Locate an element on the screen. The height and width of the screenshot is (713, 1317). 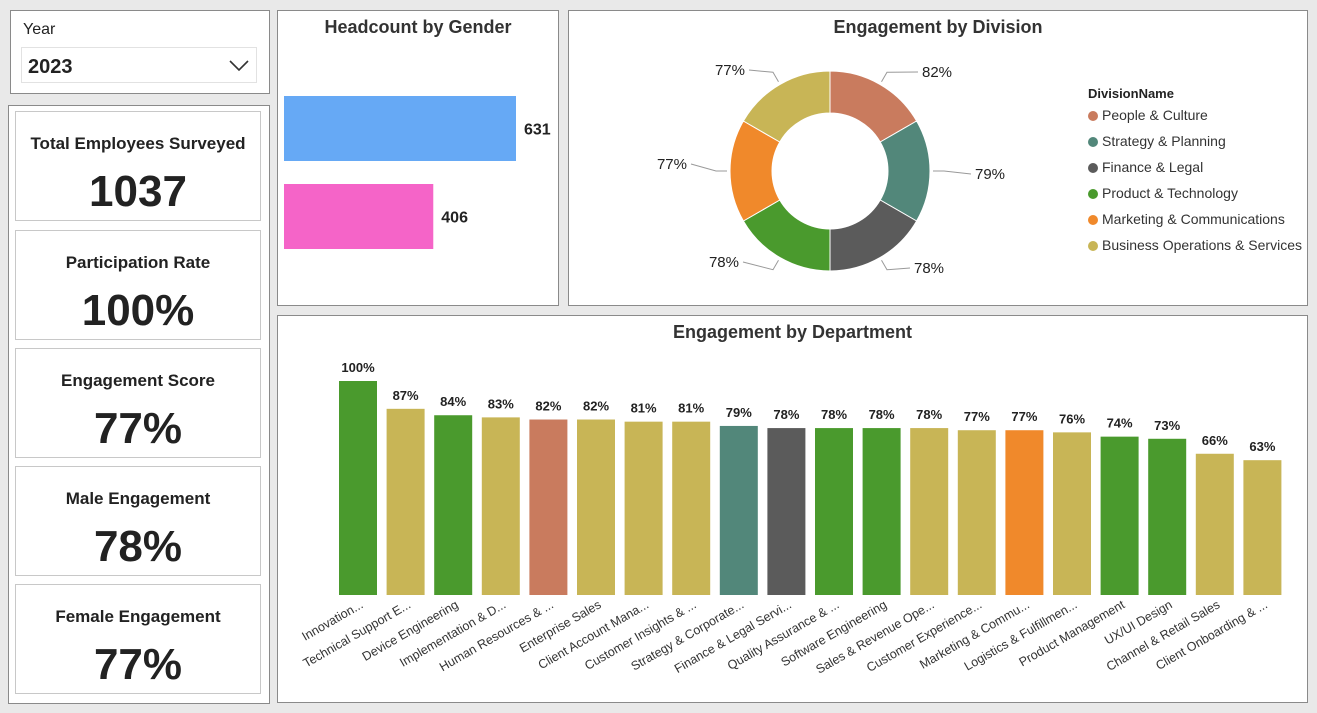
kpi-card-participation-rate: Participation Rate 100% is located at coordinates (138, 285).